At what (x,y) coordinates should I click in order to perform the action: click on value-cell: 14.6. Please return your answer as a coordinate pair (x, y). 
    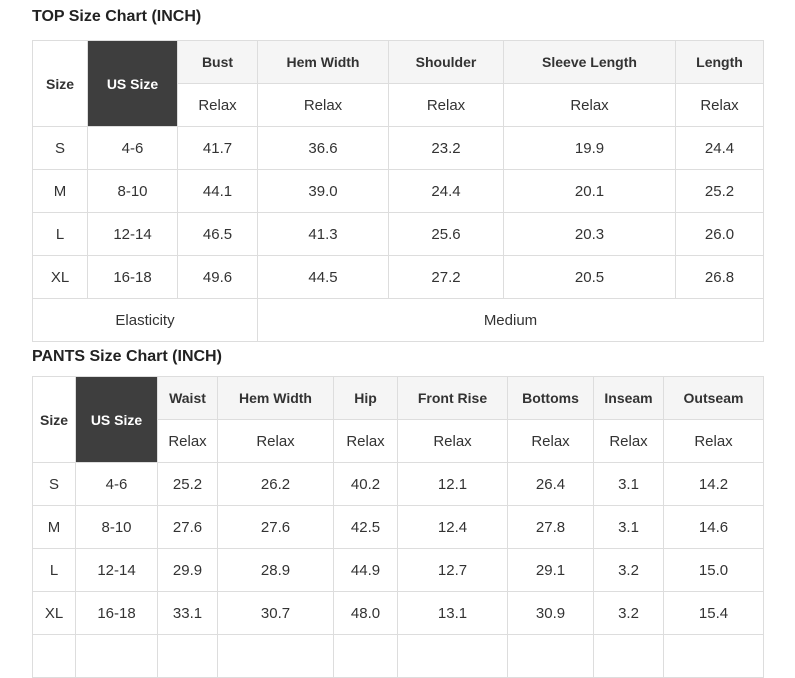
    Looking at the image, I should click on (713, 527).